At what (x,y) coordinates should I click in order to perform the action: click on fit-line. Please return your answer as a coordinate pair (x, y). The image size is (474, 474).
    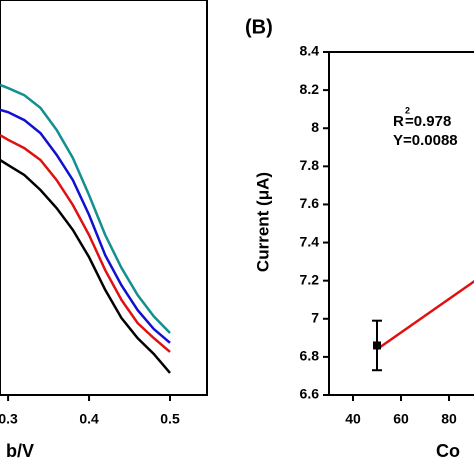
    Looking at the image, I should click on (425, 315).